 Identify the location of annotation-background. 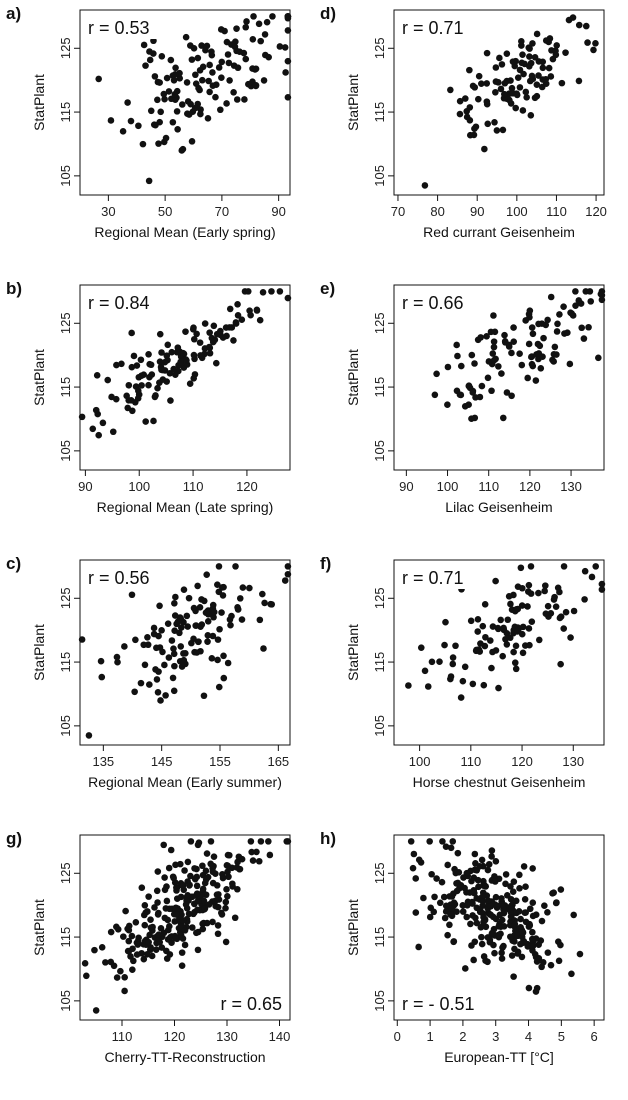
(443, 28).